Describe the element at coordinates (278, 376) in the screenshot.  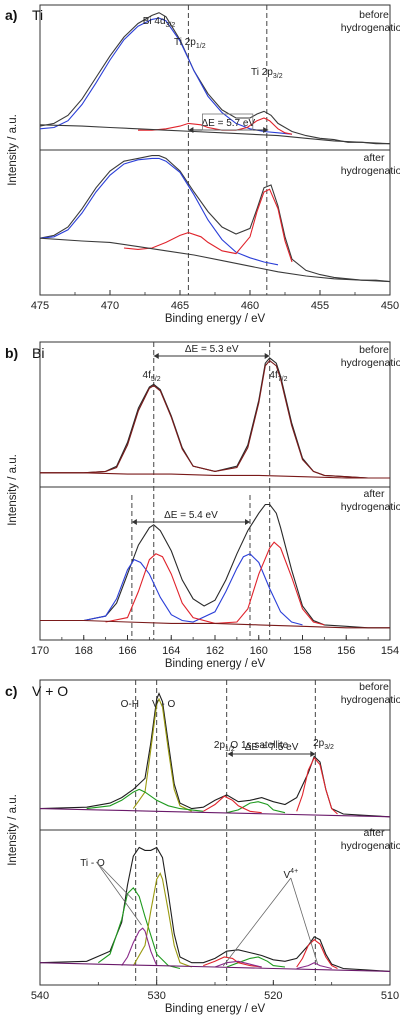
I see `peak-annotation: 4f7/2` at that location.